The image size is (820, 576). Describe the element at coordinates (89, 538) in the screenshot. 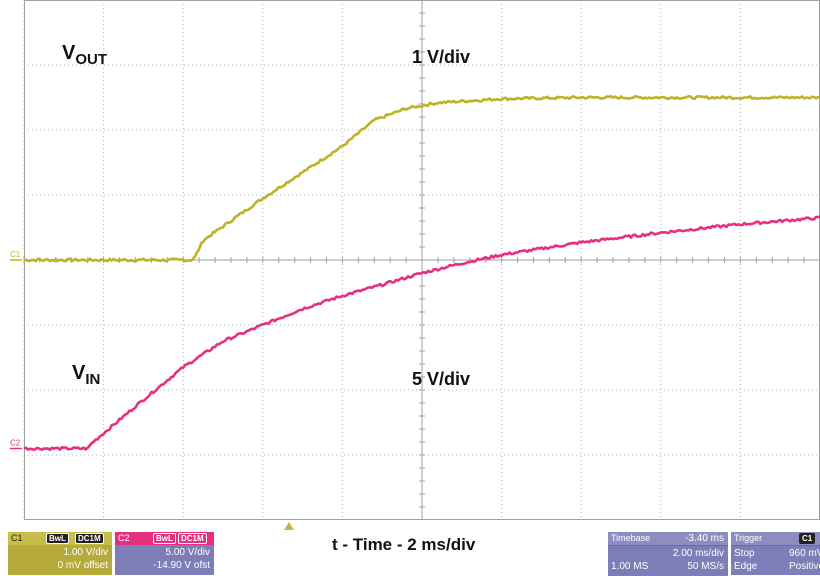

I see `c1-coupling-badge: DC1M` at that location.